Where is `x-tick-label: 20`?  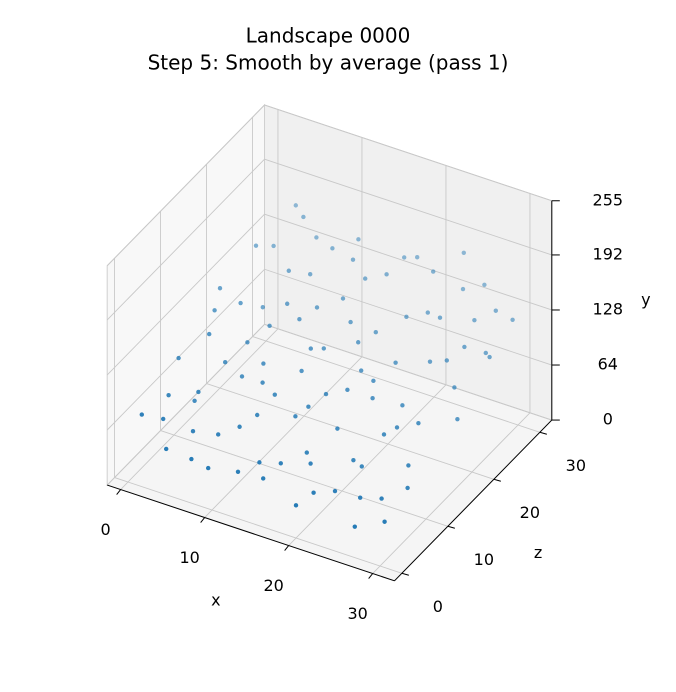 x-tick-label: 20 is located at coordinates (273, 585).